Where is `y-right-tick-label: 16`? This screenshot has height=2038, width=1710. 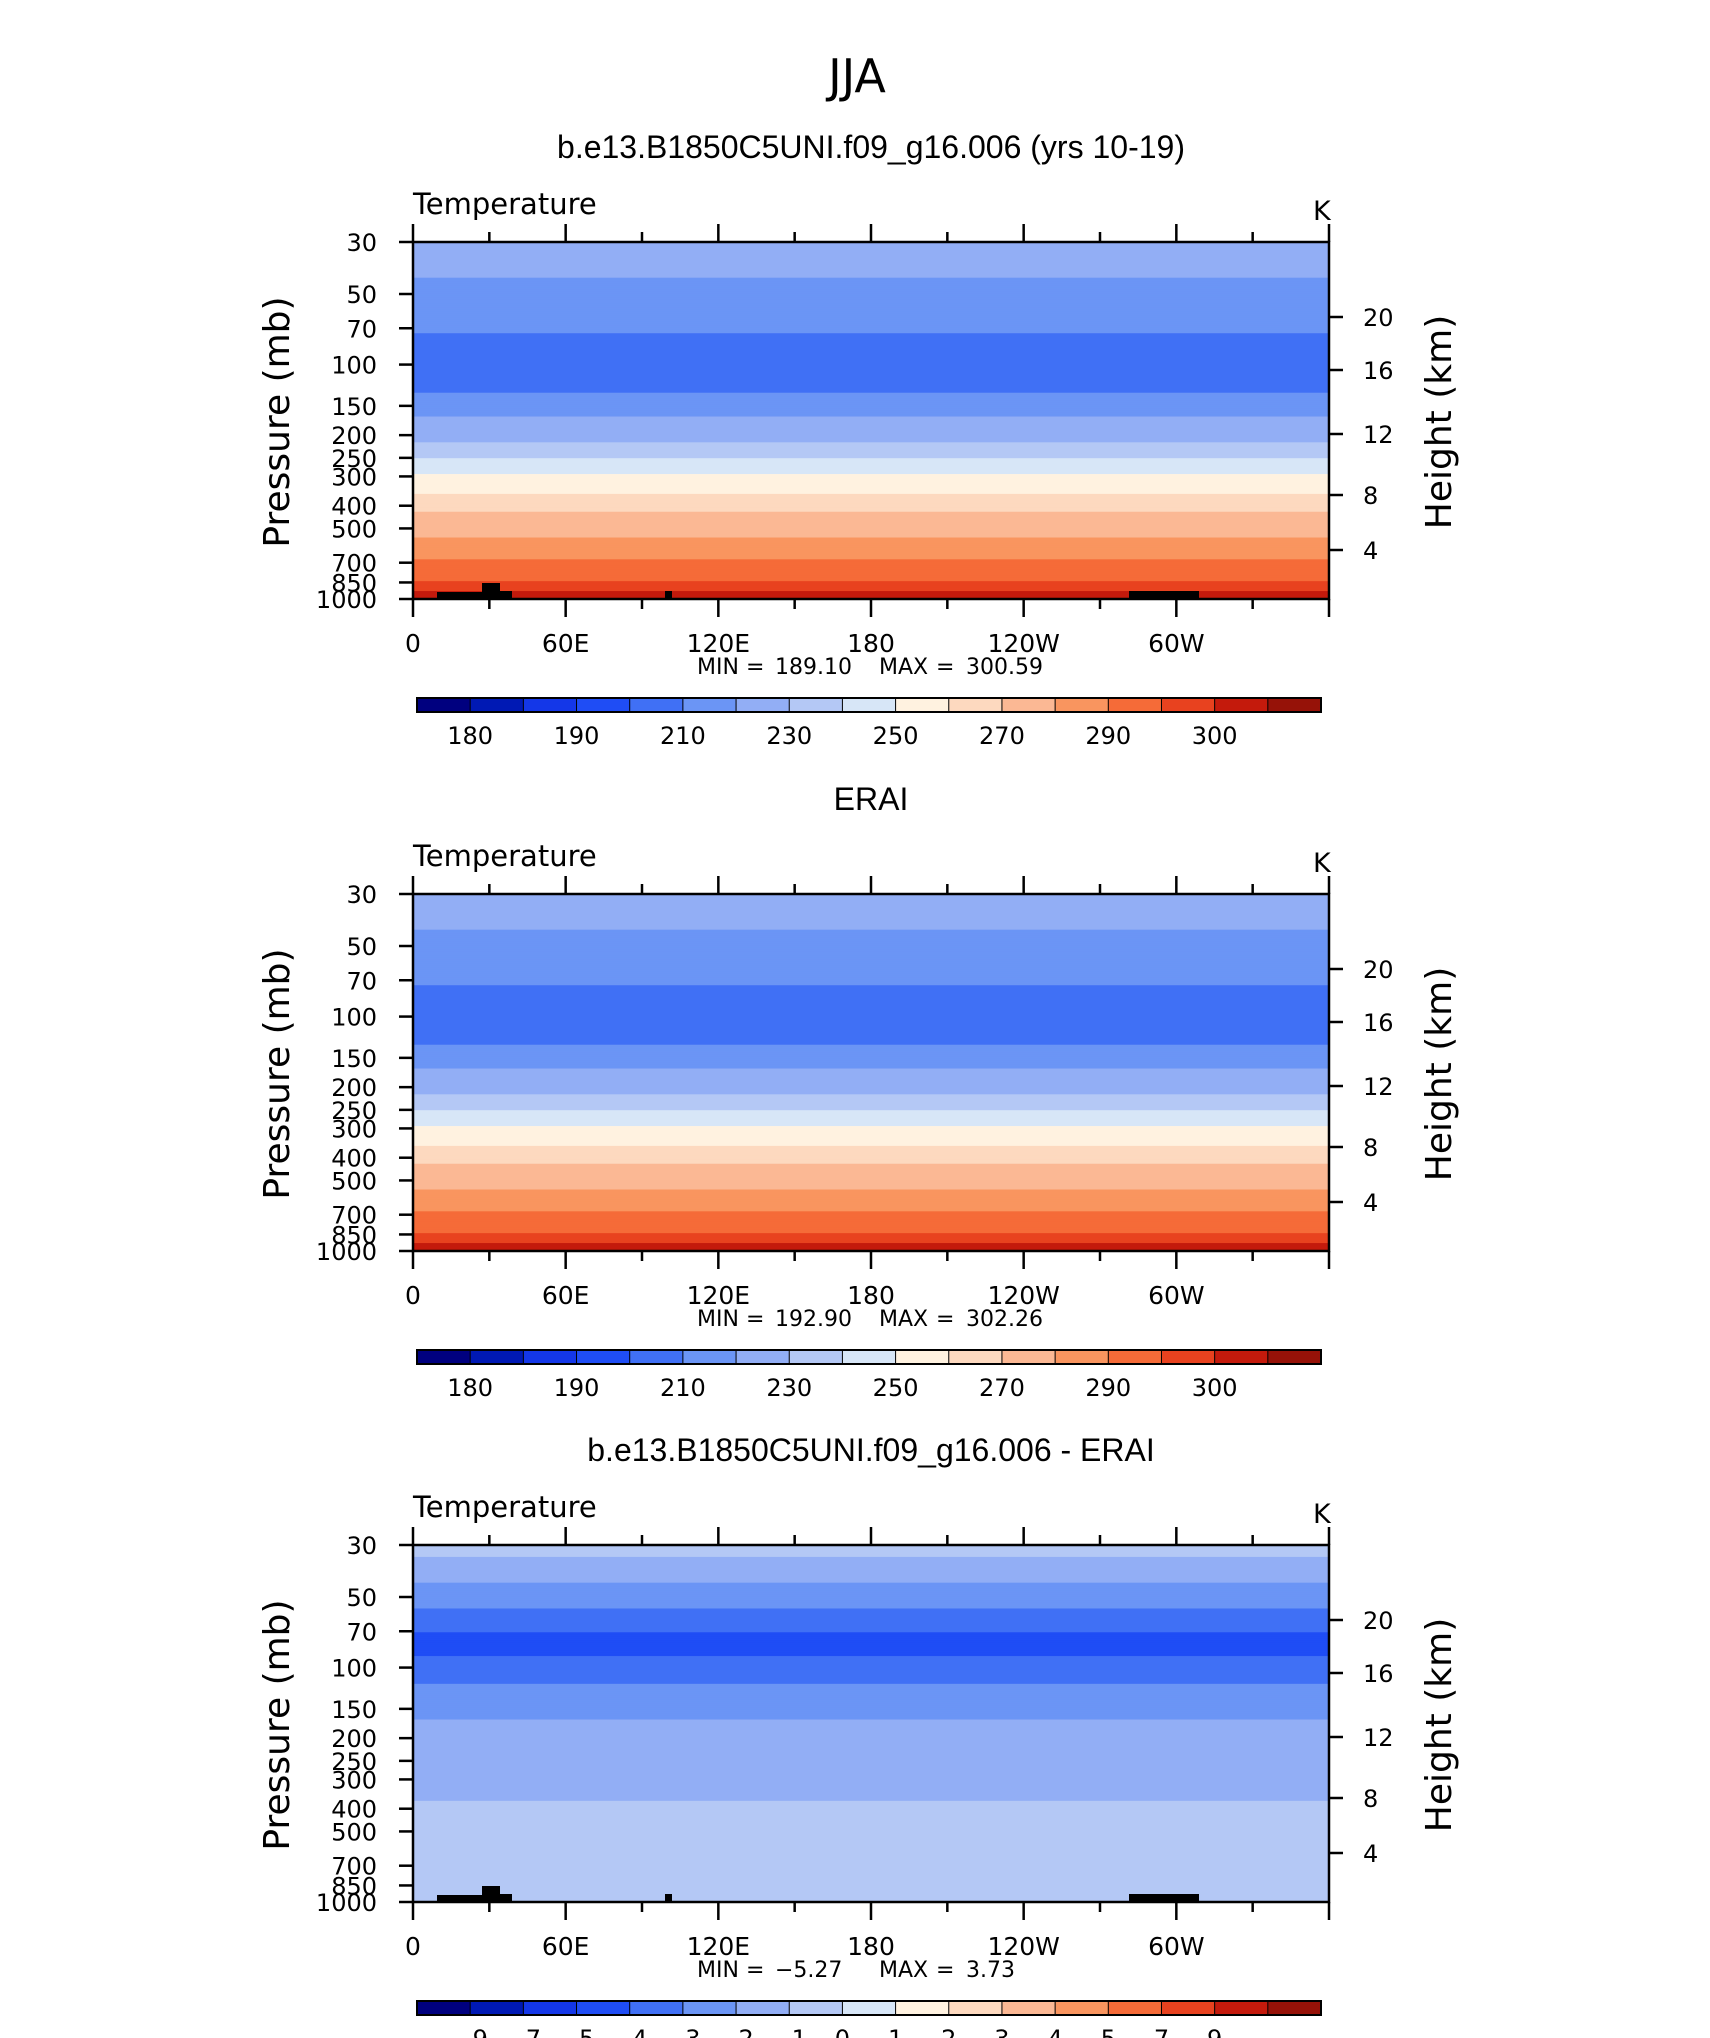 y-right-tick-label: 16 is located at coordinates (1378, 371).